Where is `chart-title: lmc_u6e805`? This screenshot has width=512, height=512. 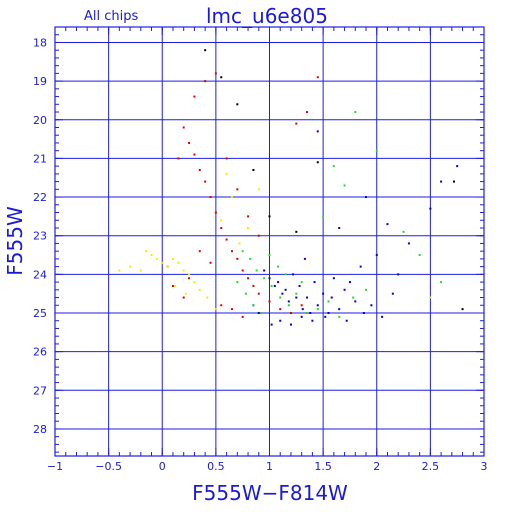
chart-title: lmc_u6e805 is located at coordinates (267, 16).